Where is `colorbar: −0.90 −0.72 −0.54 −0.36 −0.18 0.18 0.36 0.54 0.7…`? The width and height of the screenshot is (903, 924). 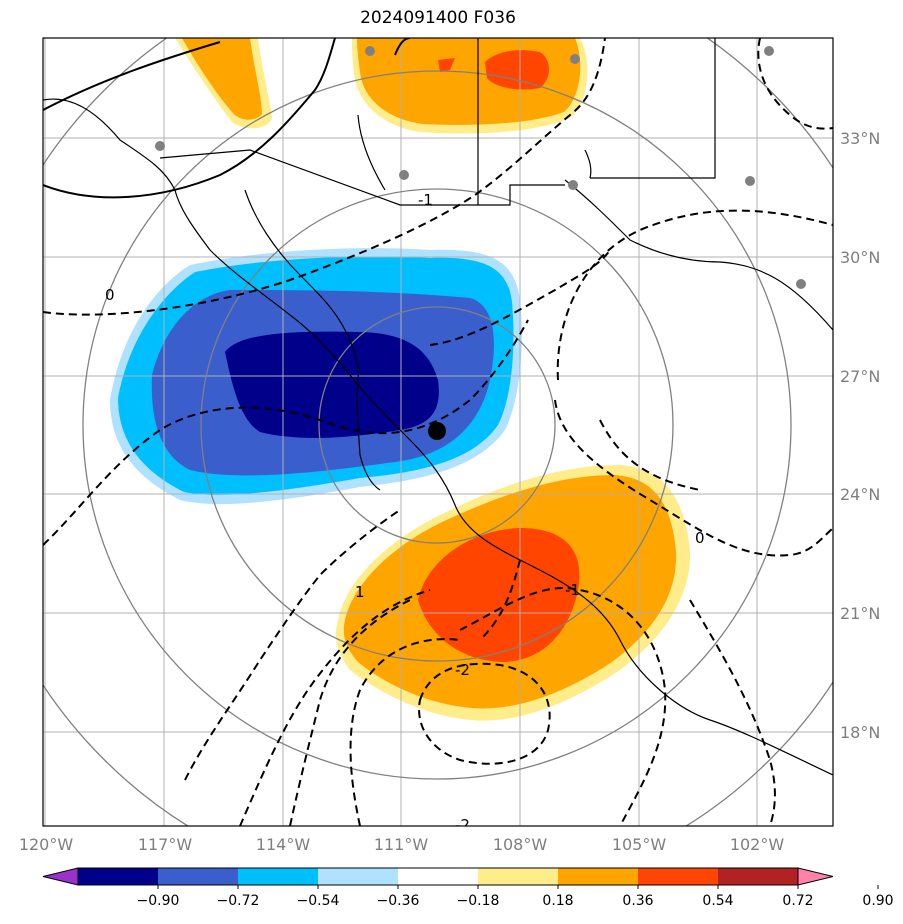
colorbar: −0.90 −0.72 −0.54 −0.36 −0.18 0.18 0.36 0.54 0.7… is located at coordinates (468, 888).